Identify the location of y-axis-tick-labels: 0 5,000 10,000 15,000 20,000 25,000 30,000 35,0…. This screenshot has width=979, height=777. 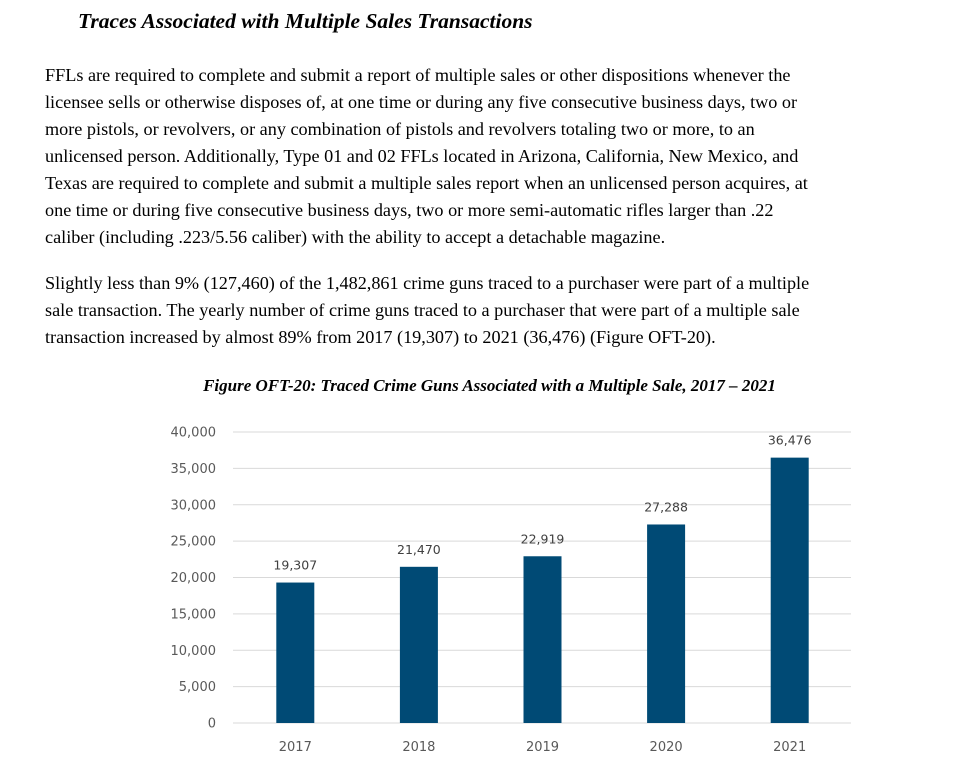
(194, 579).